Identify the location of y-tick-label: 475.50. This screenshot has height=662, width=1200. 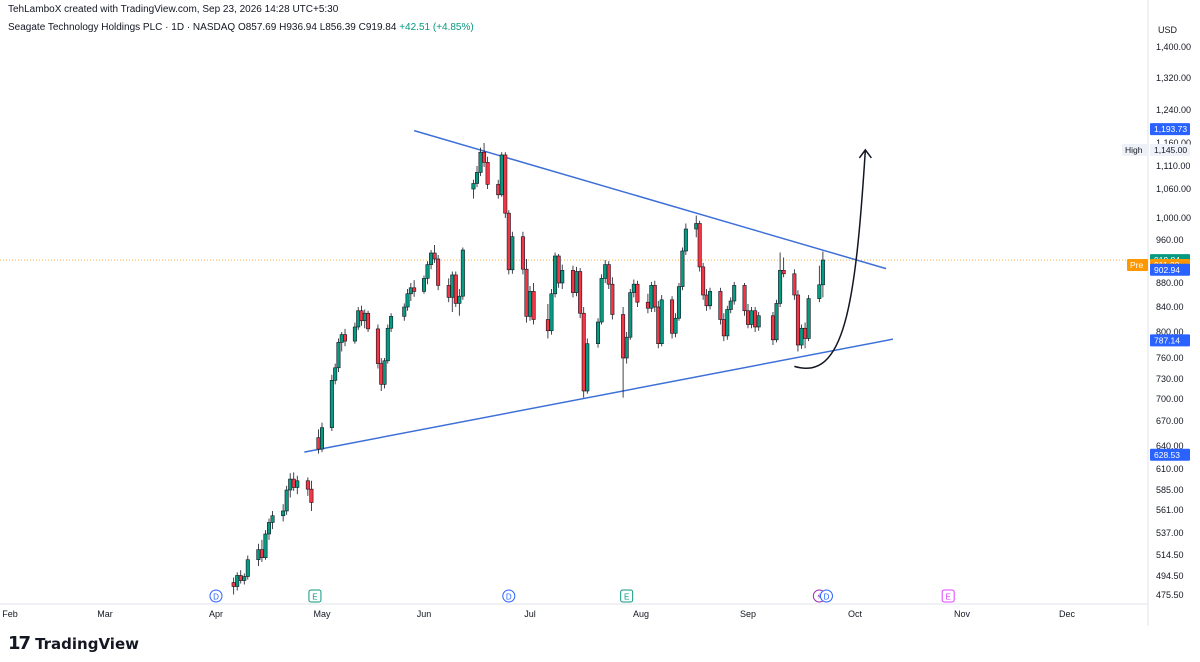
(1170, 595).